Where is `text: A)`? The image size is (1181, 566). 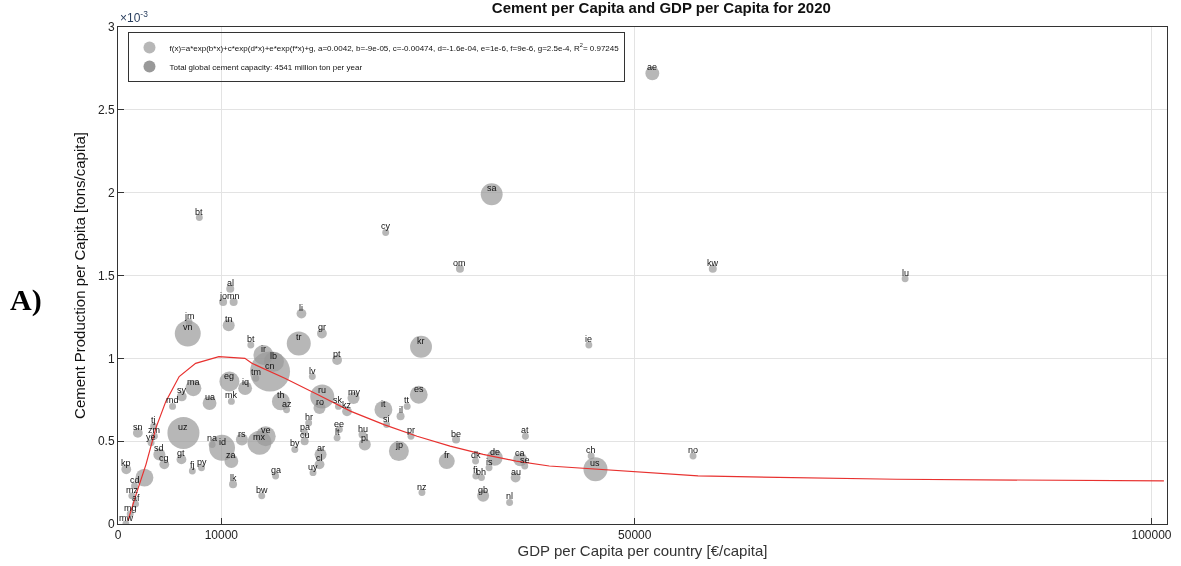 text: A) is located at coordinates (26, 300).